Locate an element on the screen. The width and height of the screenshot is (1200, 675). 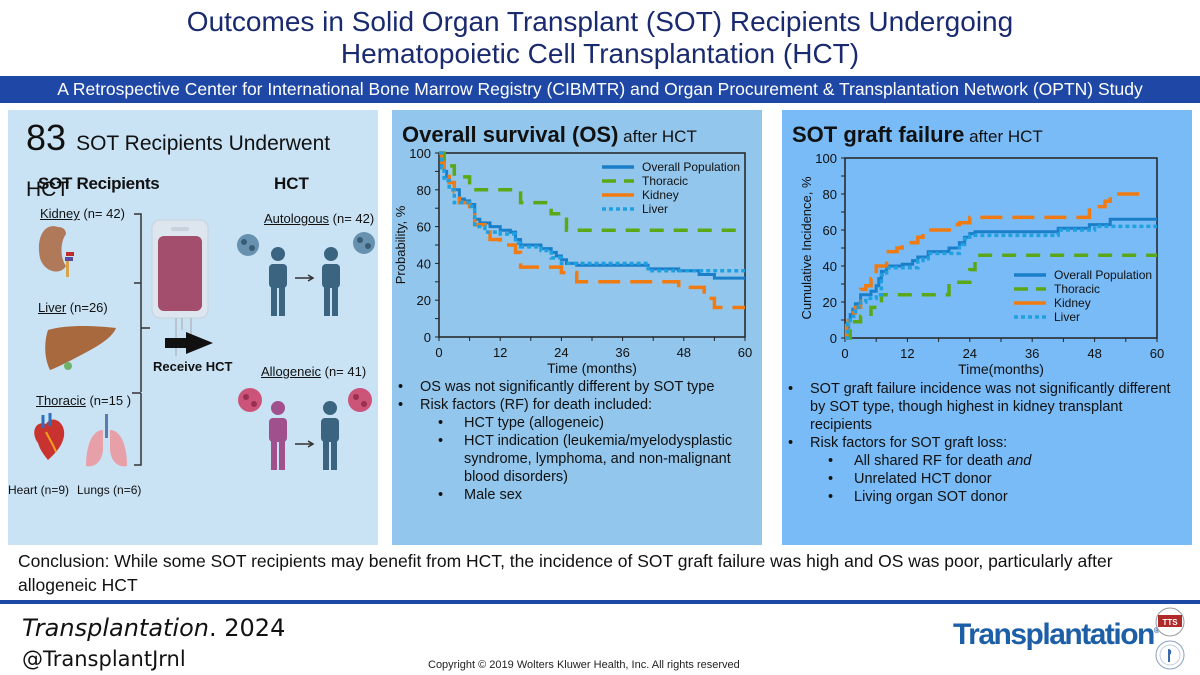
thoracic-count: (n=15 ) is located at coordinates (108, 400).